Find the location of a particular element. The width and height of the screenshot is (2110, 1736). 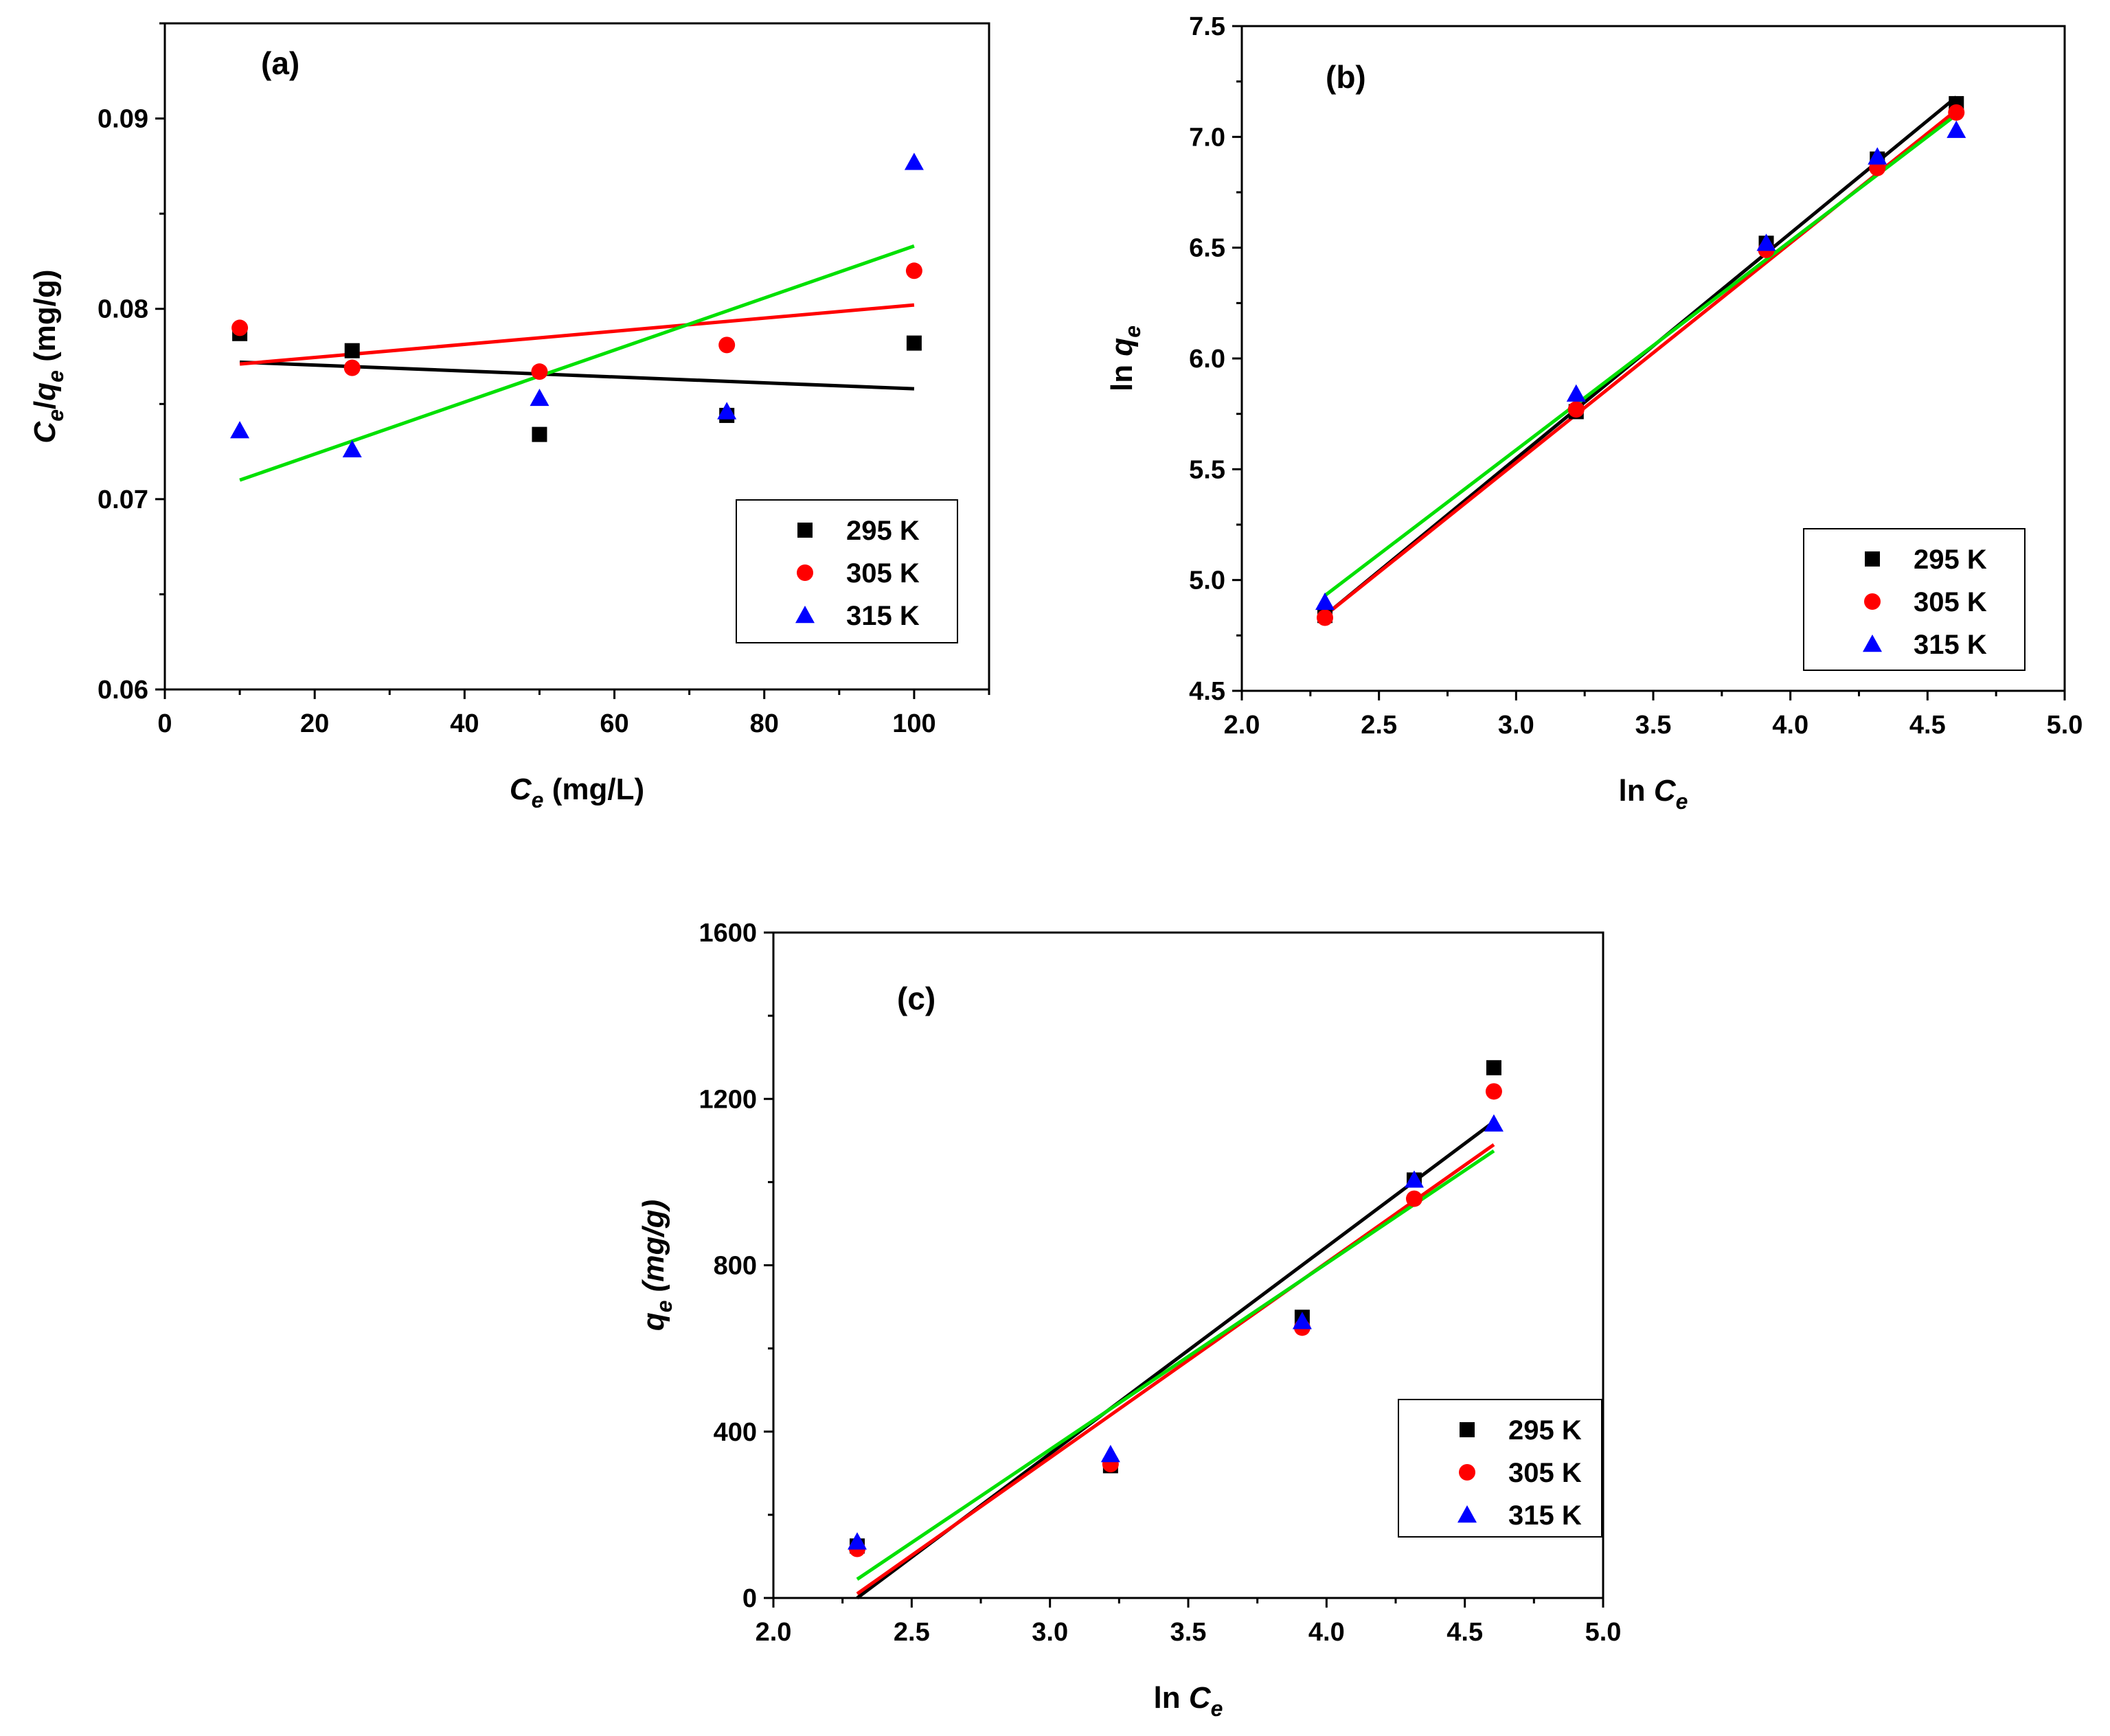

x-tick-label: 40 is located at coordinates (465, 723).